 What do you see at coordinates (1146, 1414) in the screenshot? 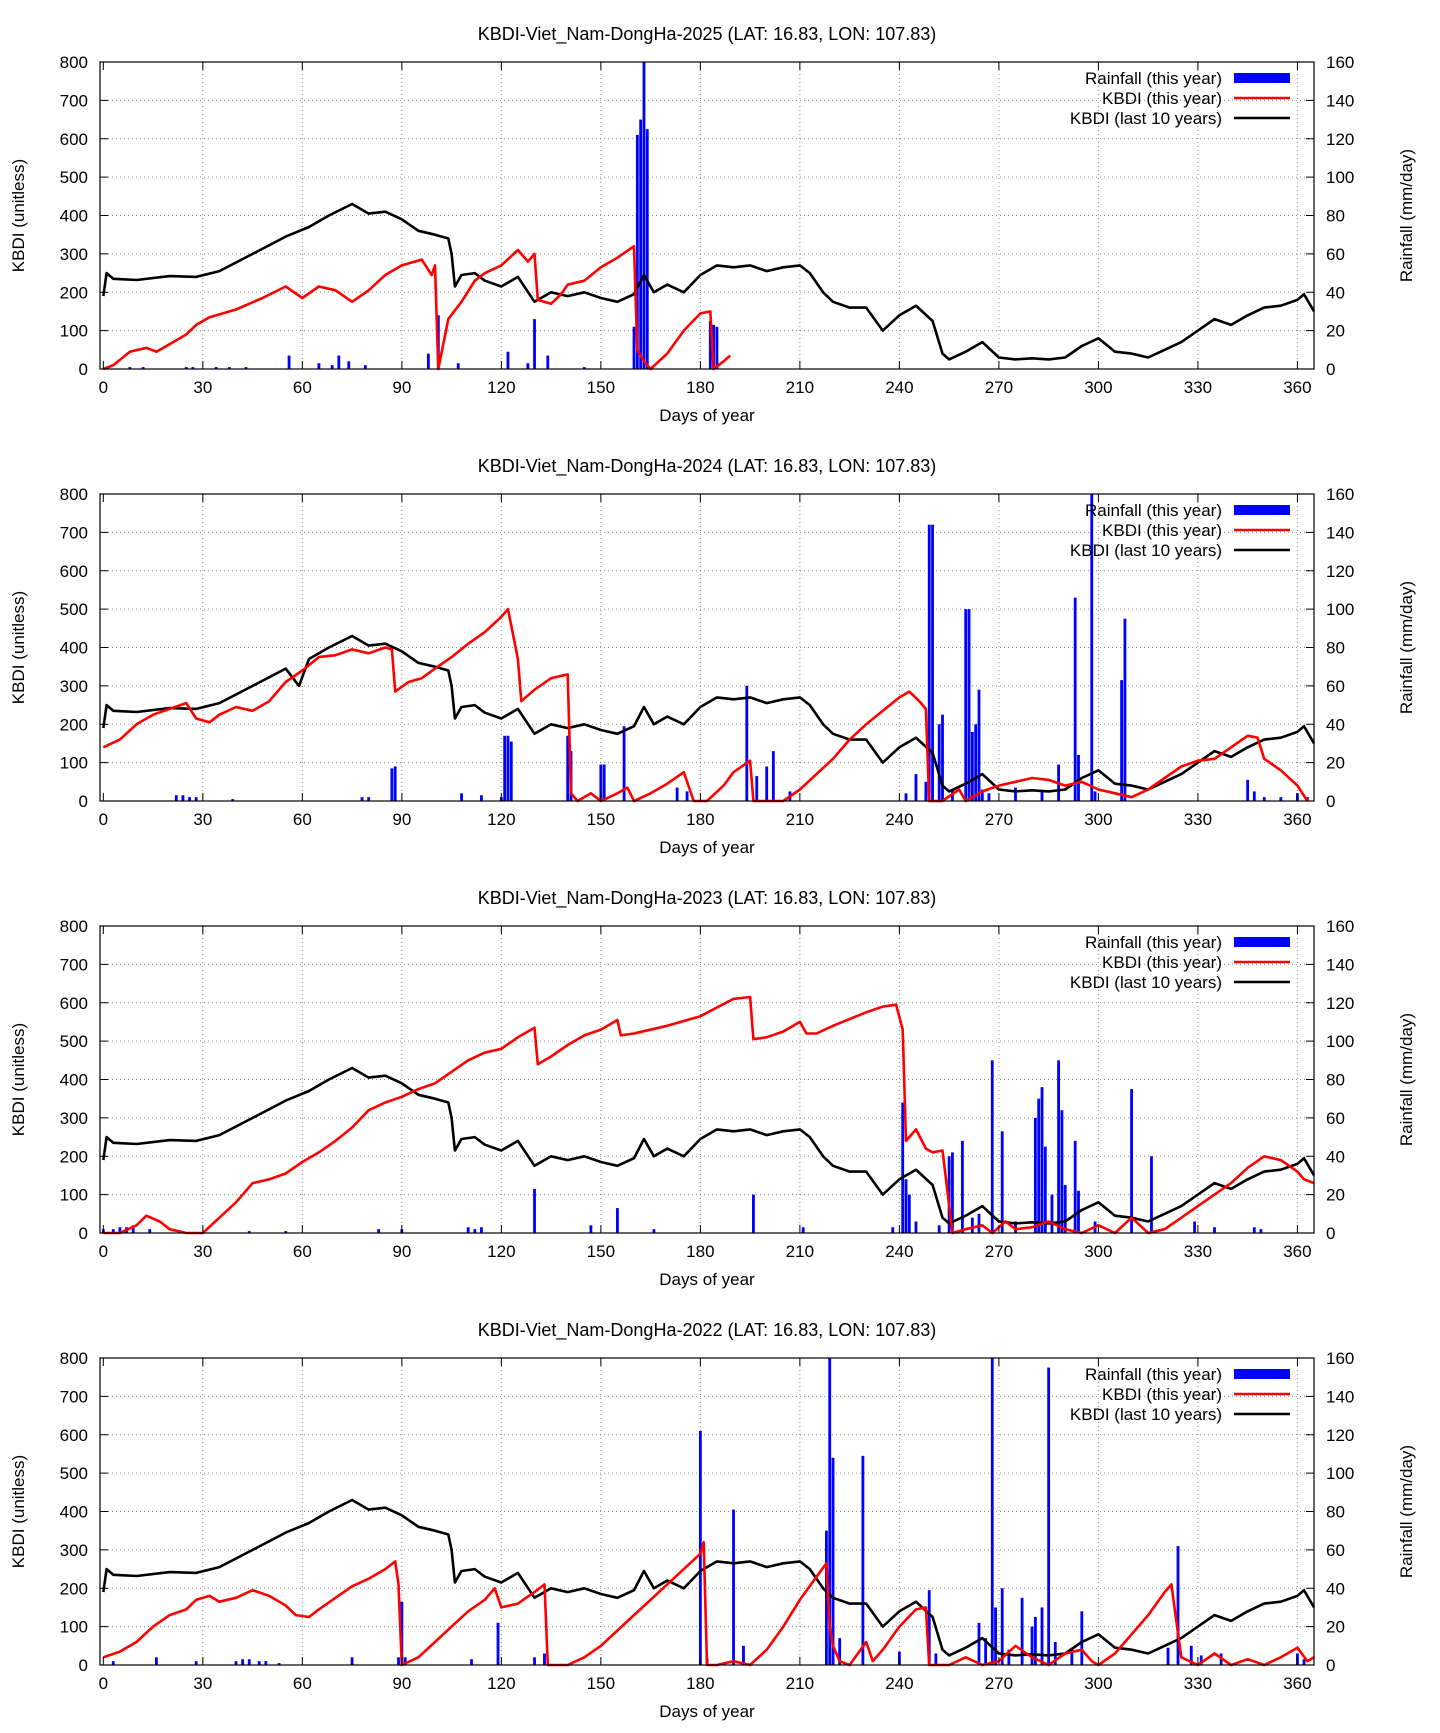
I see `legend-label: KBDI (last 10 years)` at bounding box center [1146, 1414].